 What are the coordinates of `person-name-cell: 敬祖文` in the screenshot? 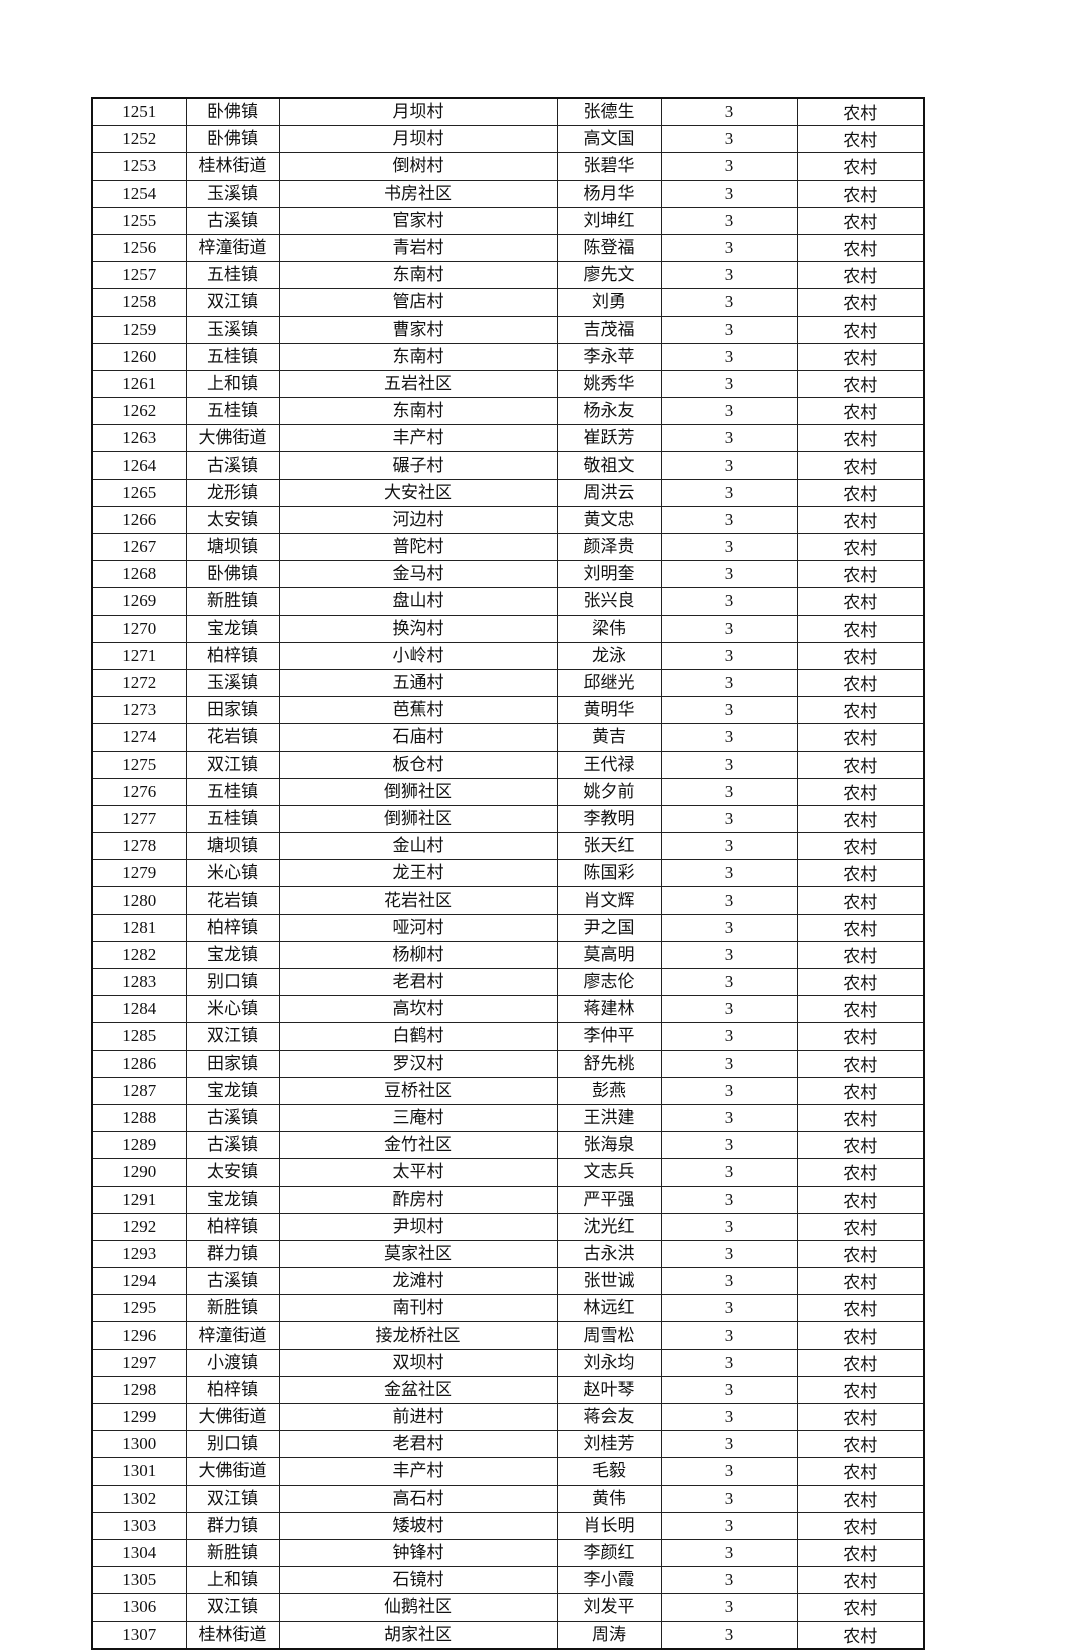 It's located at (609, 465).